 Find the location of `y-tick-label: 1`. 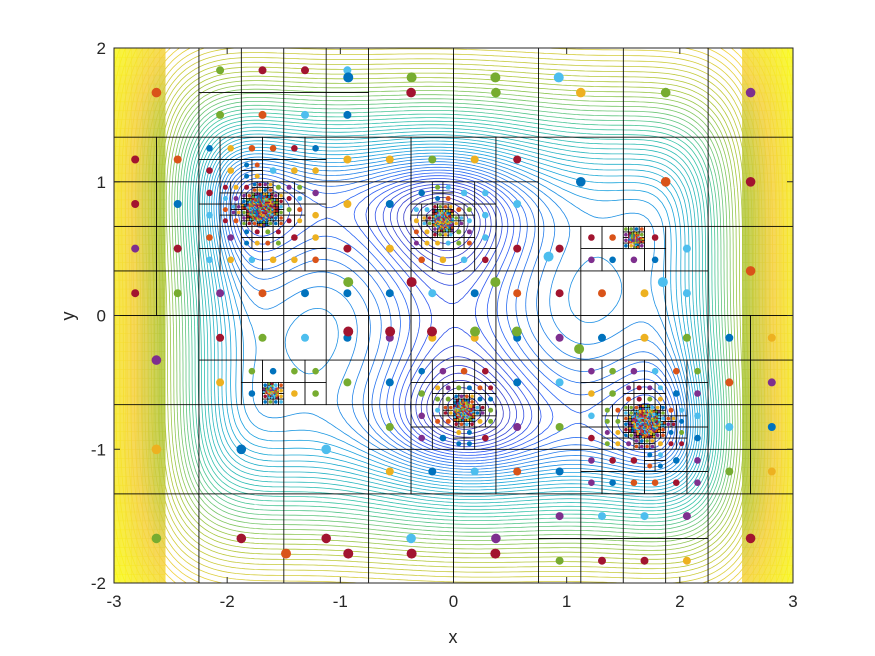

y-tick-label: 1 is located at coordinates (101, 182).